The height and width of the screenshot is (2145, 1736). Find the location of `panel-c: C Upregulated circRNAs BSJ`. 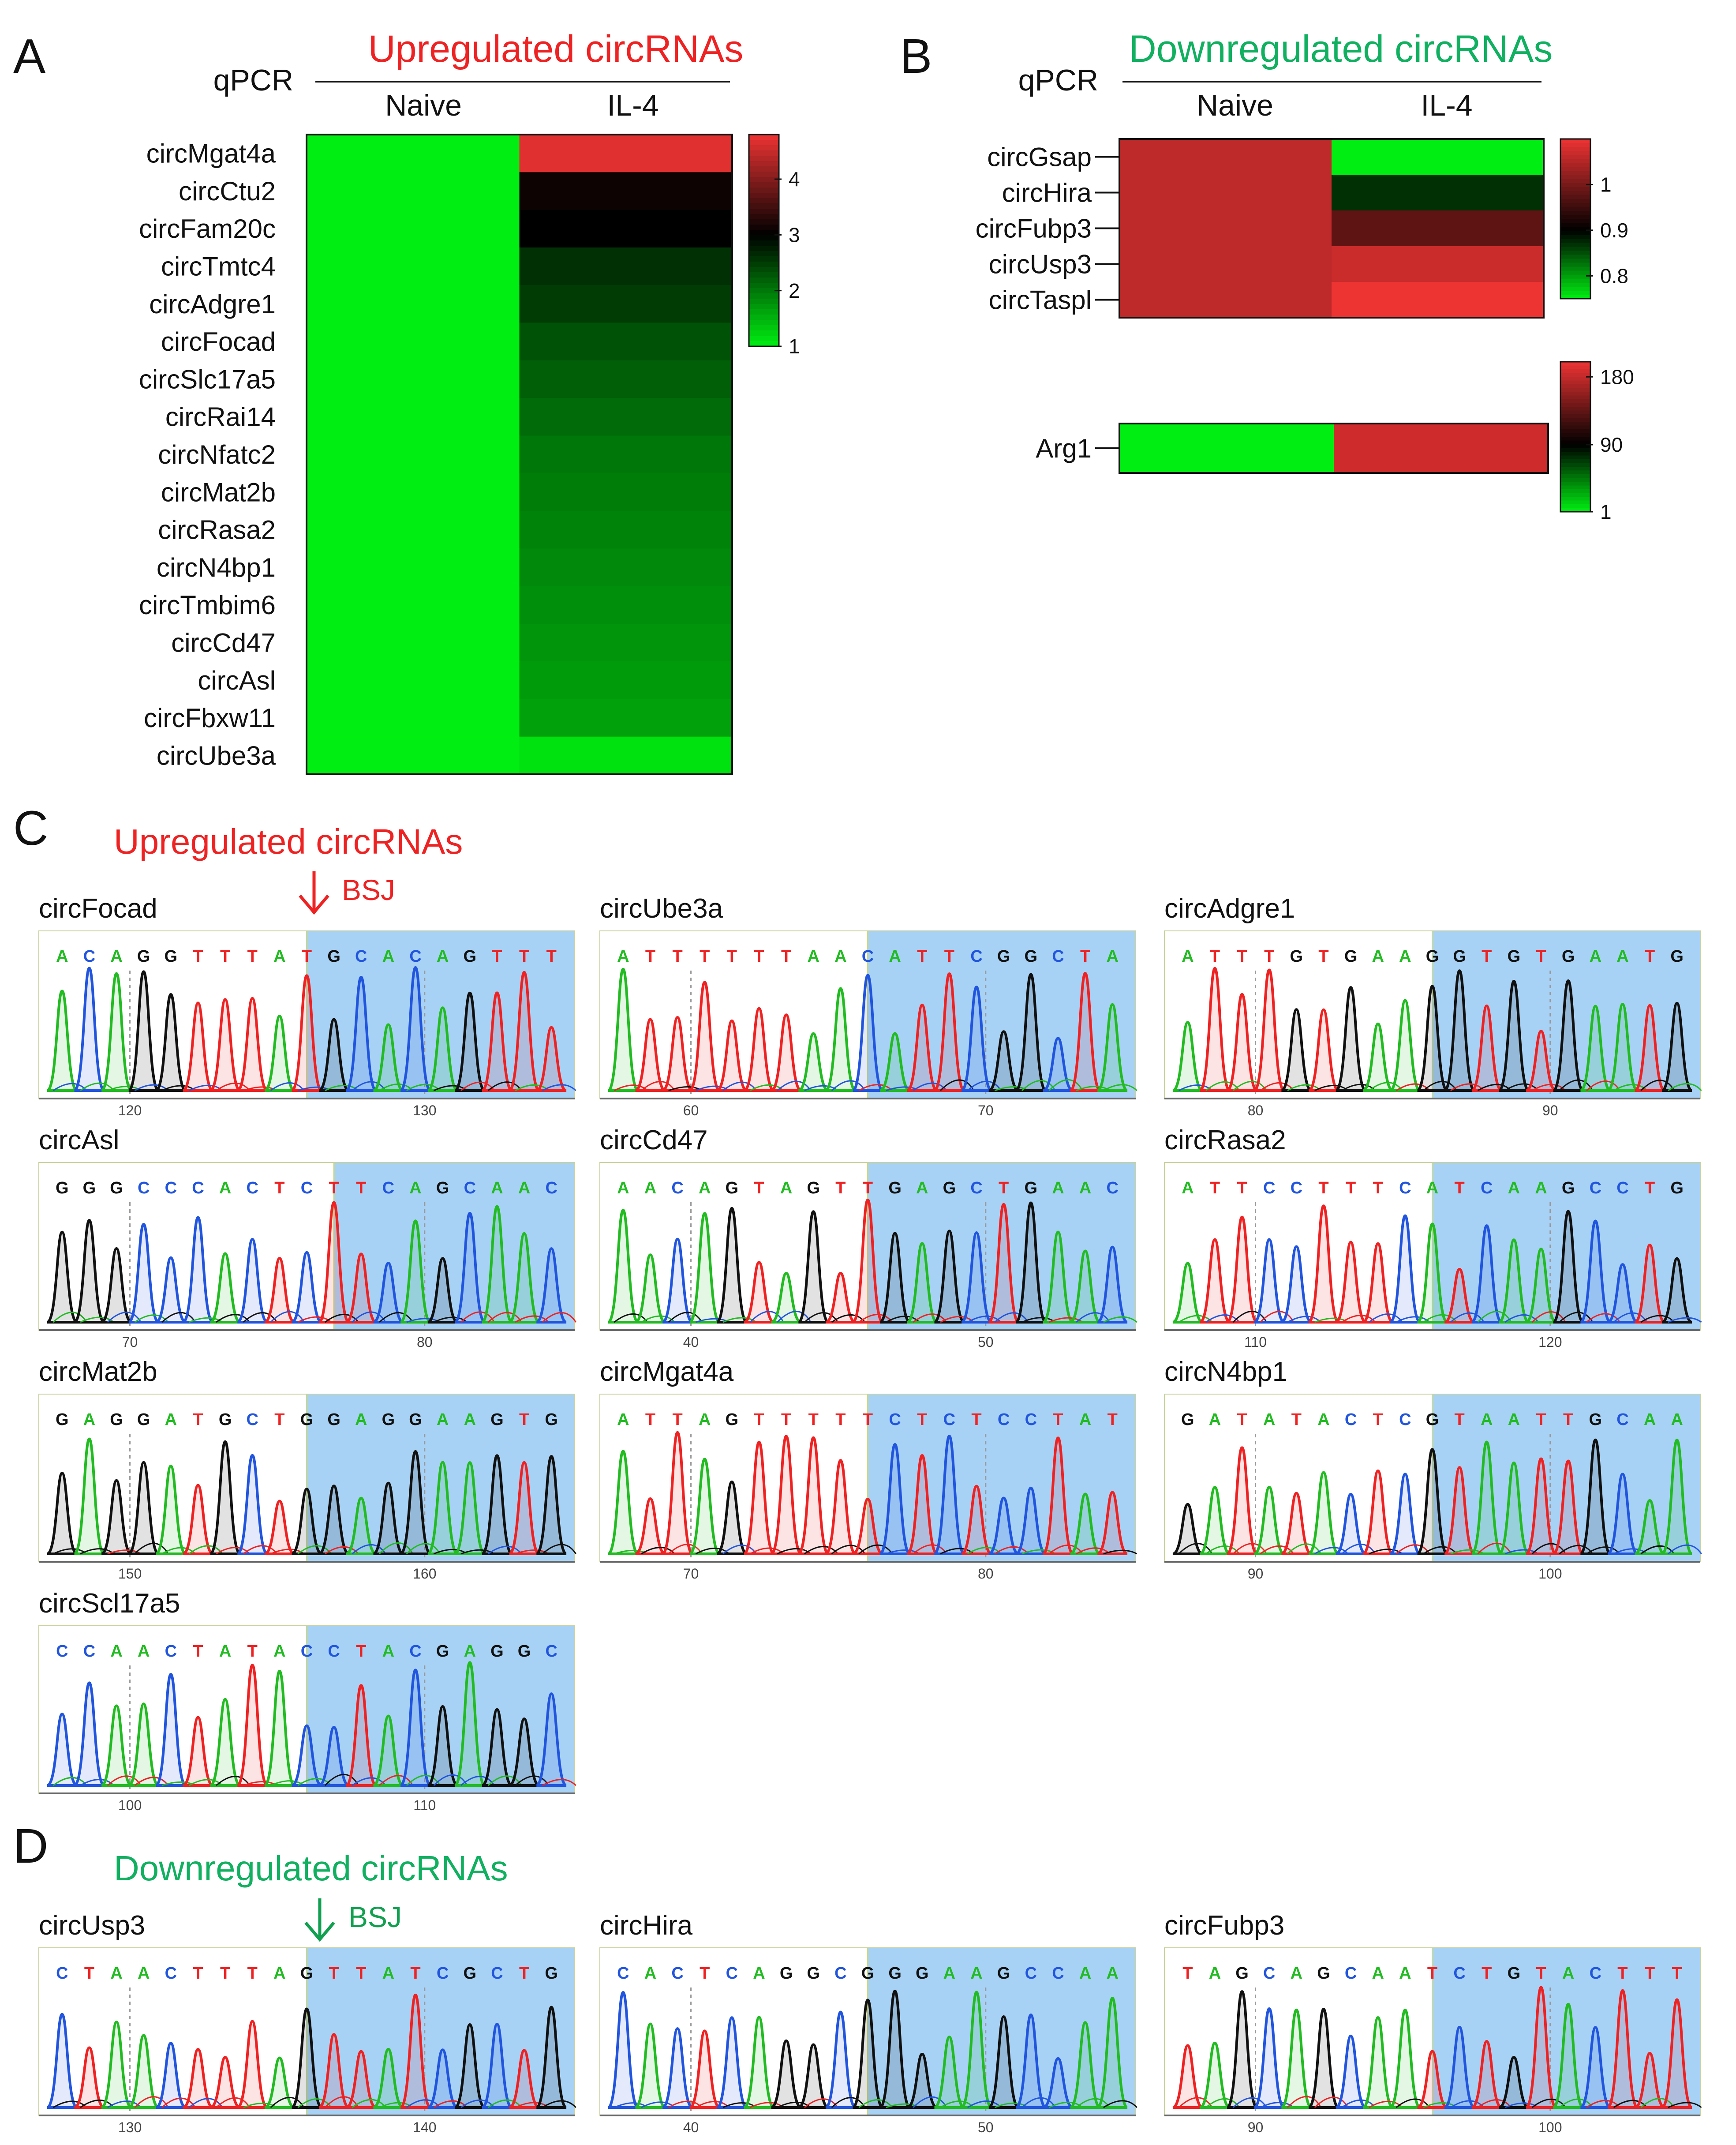

panel-c: C Upregulated circRNAs BSJ is located at coordinates (238, 858).